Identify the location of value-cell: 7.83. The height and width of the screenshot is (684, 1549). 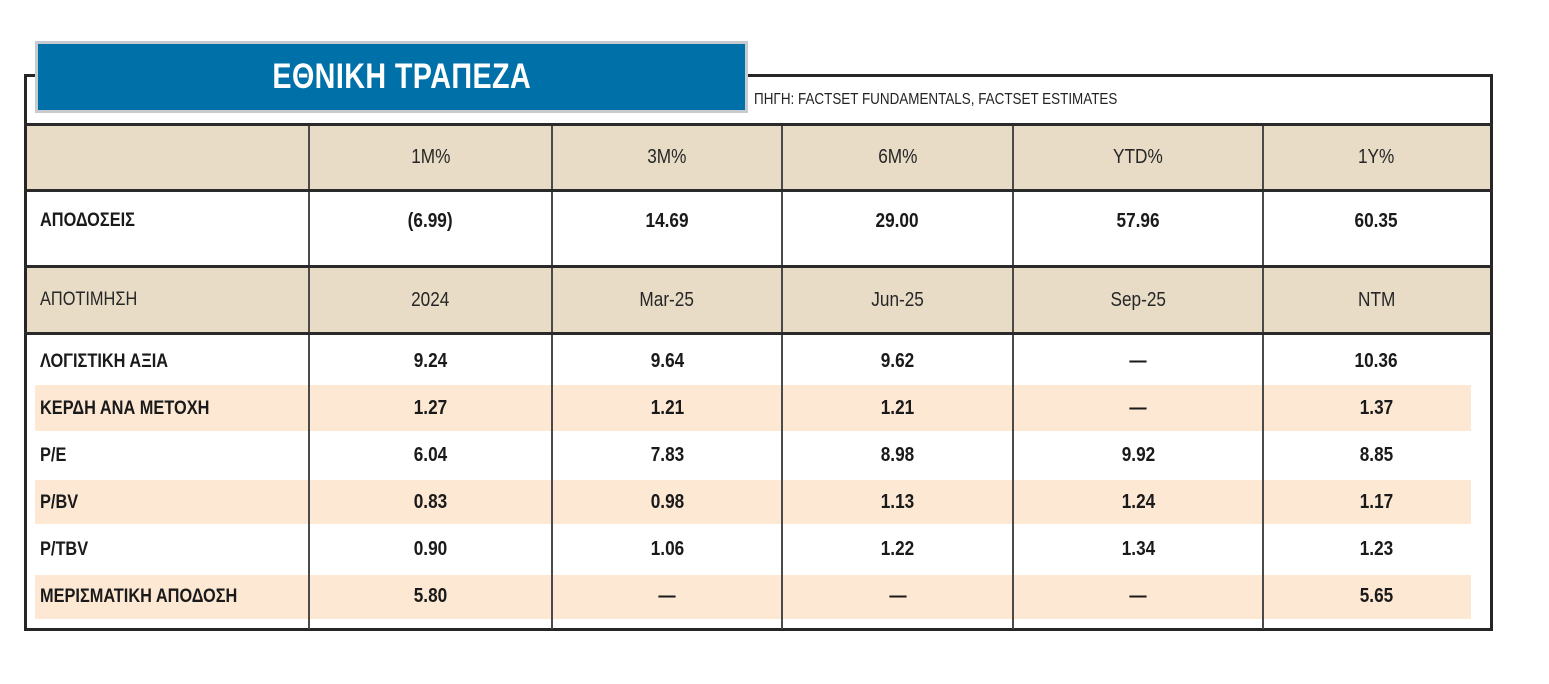
(667, 455).